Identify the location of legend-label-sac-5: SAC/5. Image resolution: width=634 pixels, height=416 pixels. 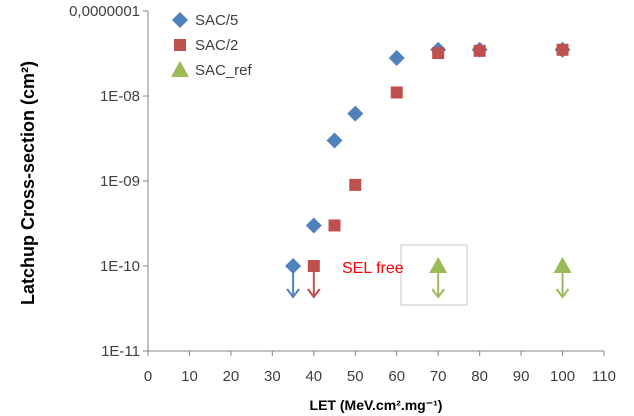
(216, 20).